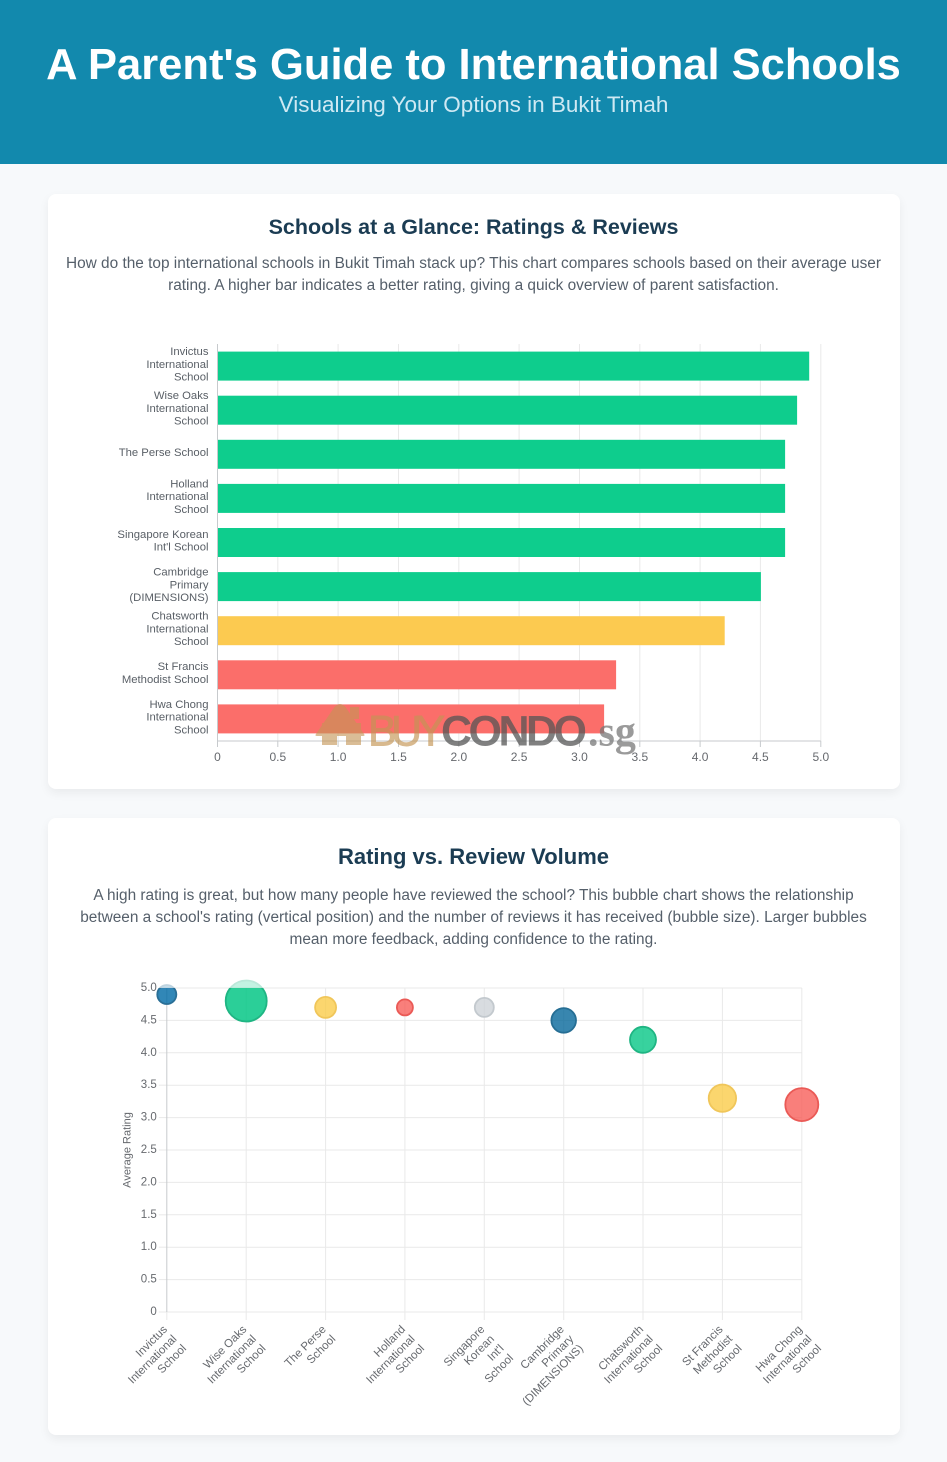  I want to click on svg-text: HollandInternationalSchool, so click(390, 1359).